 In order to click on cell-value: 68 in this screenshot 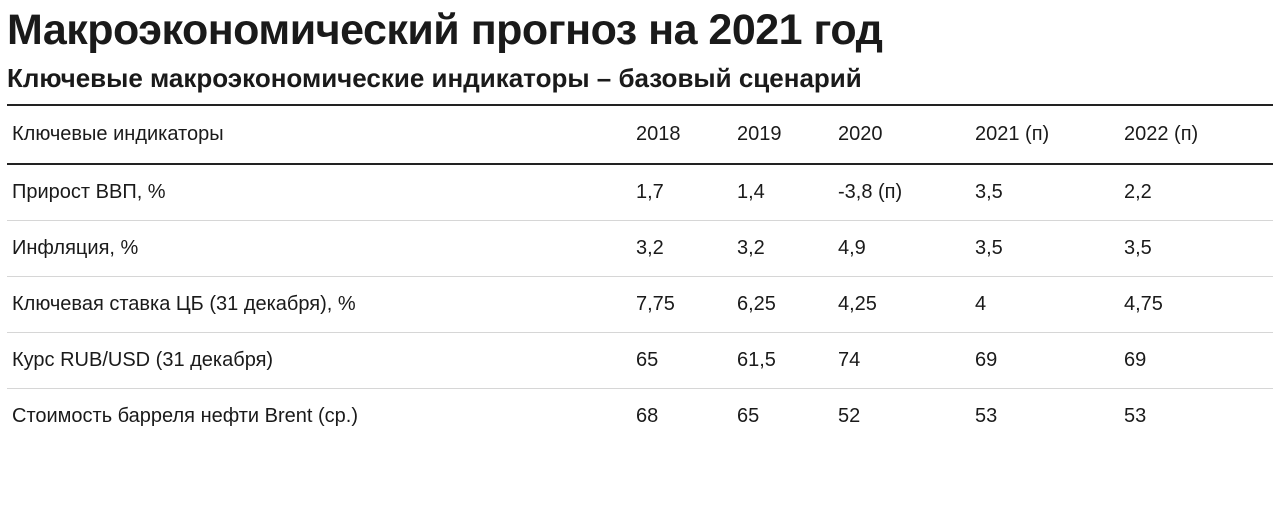, I will do `click(647, 416)`.